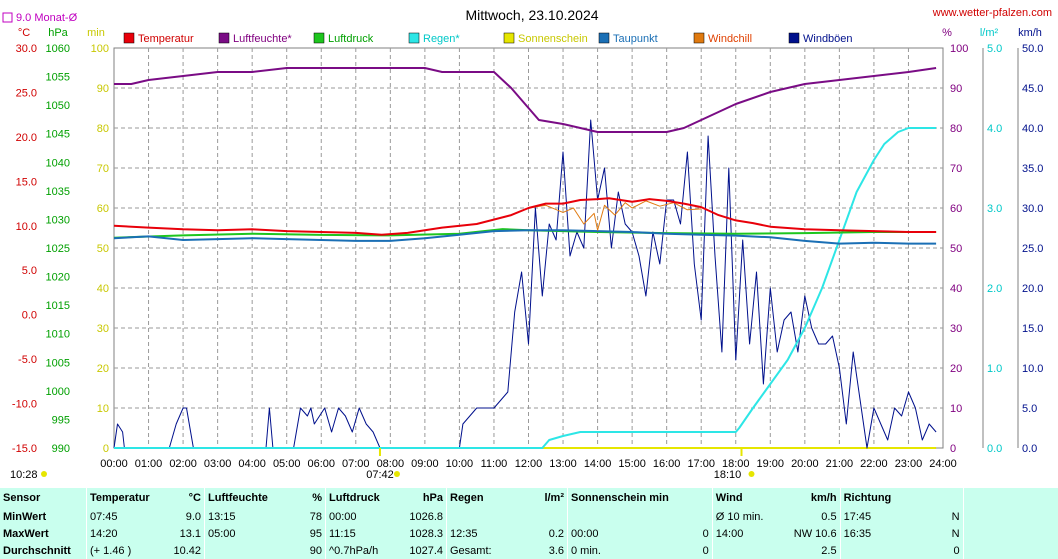 The height and width of the screenshot is (559, 1058). I want to click on x-tick-label: 13:00, so click(563, 464).